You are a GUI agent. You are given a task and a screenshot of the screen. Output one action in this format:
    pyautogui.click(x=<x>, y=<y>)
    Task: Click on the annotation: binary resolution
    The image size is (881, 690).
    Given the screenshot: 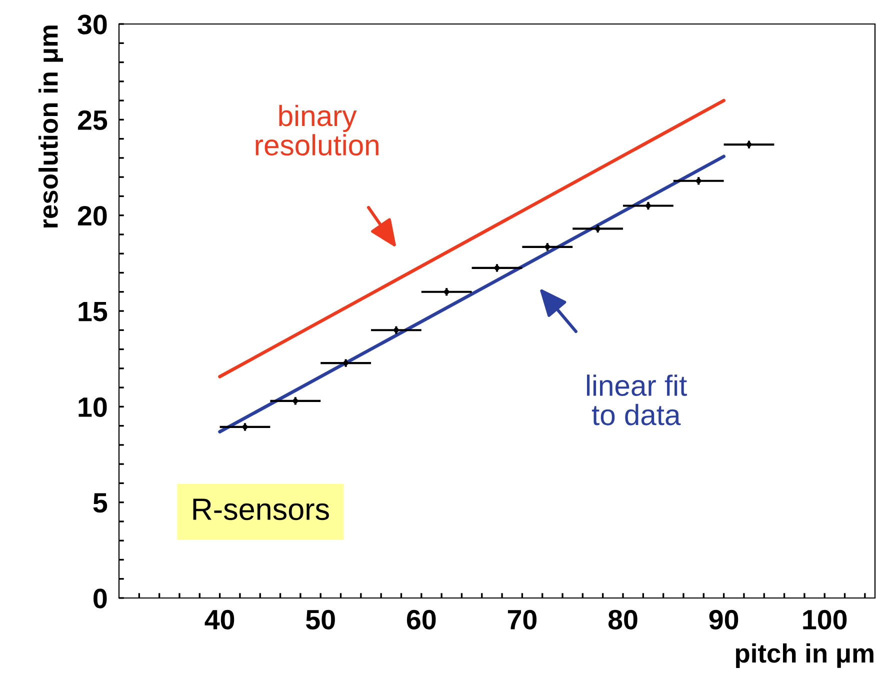 What is the action you would take?
    pyautogui.click(x=317, y=130)
    